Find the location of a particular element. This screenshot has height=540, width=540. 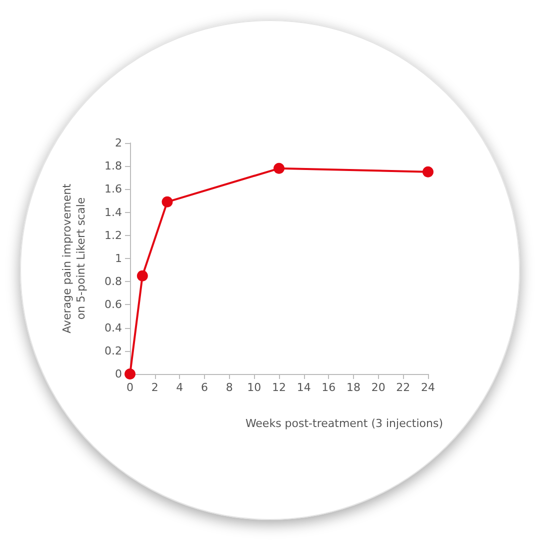

y-tick-label: 1.8 is located at coordinates (113, 166).